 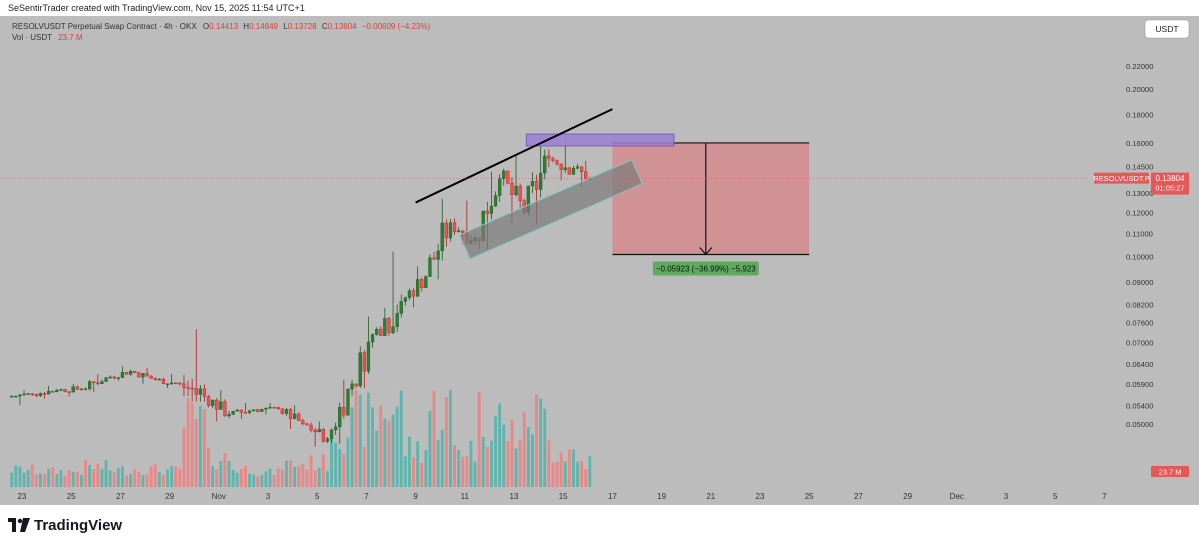 I want to click on time-tick-label: 7, so click(x=1104, y=496).